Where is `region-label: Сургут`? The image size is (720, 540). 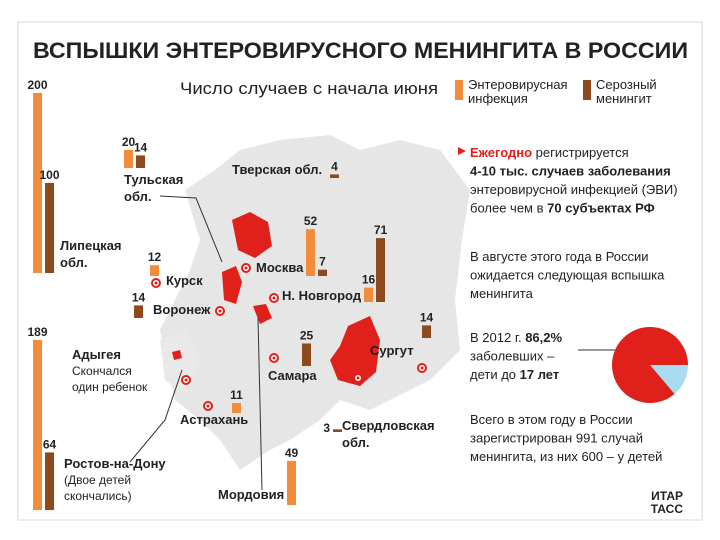 region-label: Сургут is located at coordinates (392, 350).